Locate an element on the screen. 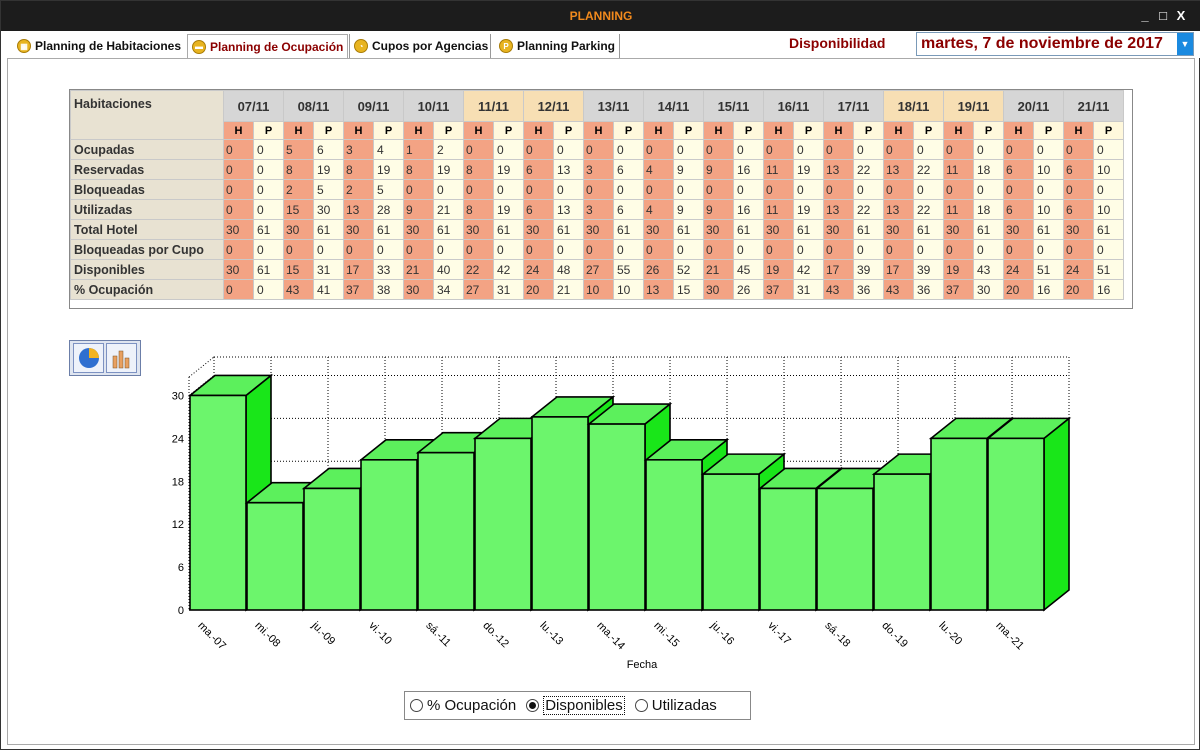  cell-p: 13 is located at coordinates (568, 169).